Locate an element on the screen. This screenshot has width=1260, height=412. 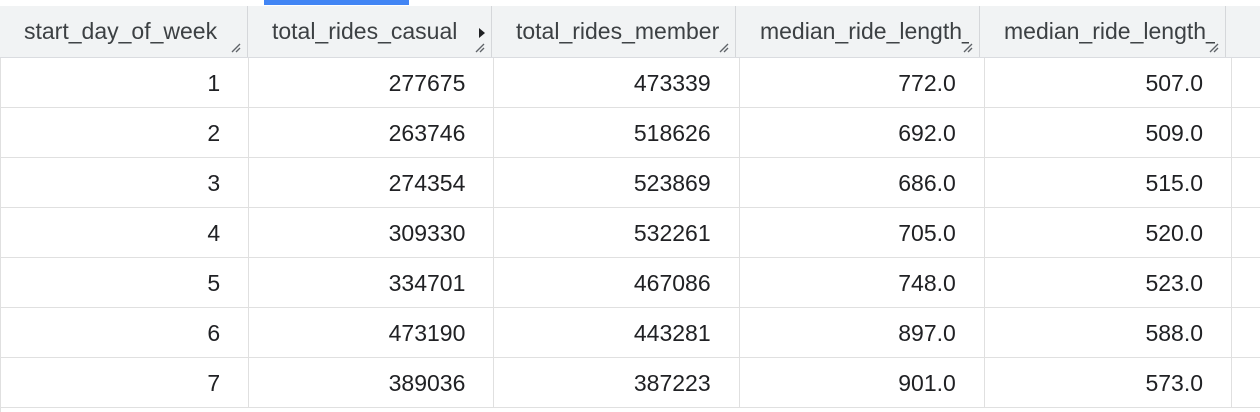
sort-indicator-icon is located at coordinates (481, 33).